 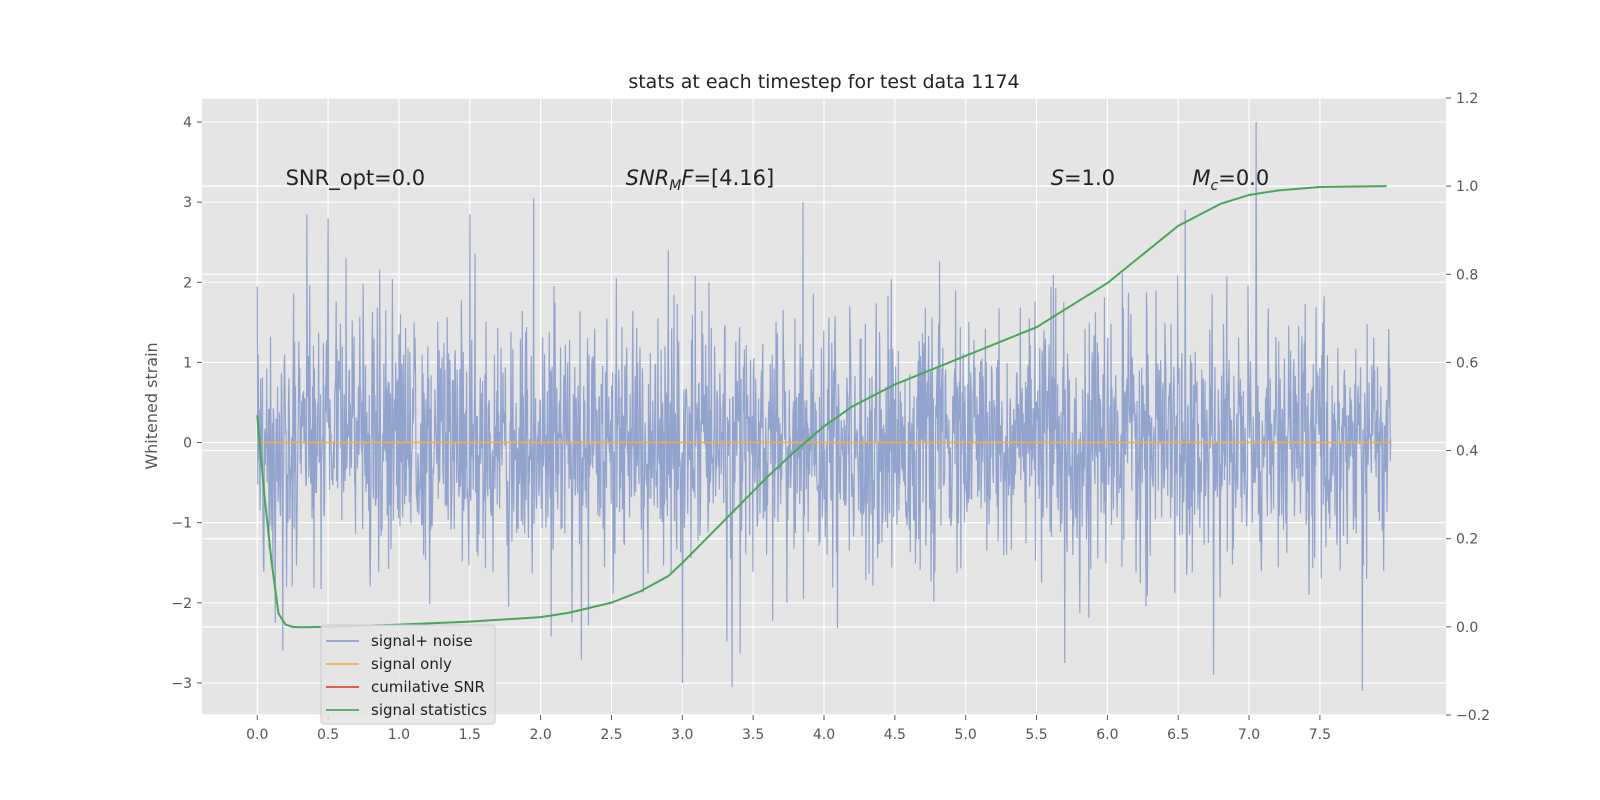 I want to click on annotation-2: S=1.0, so click(x=1083, y=178).